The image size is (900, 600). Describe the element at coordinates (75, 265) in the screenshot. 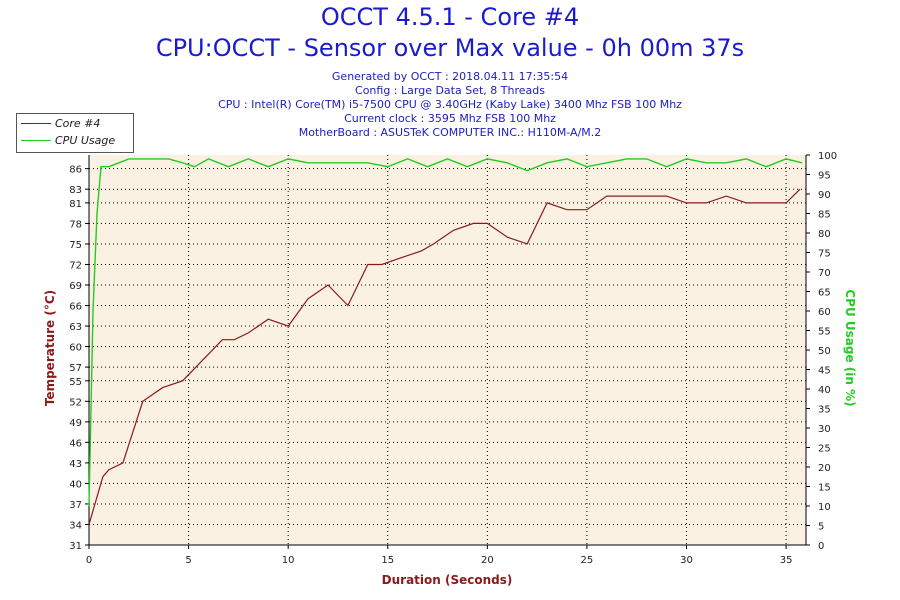

I see `y-tick-label: 72` at that location.